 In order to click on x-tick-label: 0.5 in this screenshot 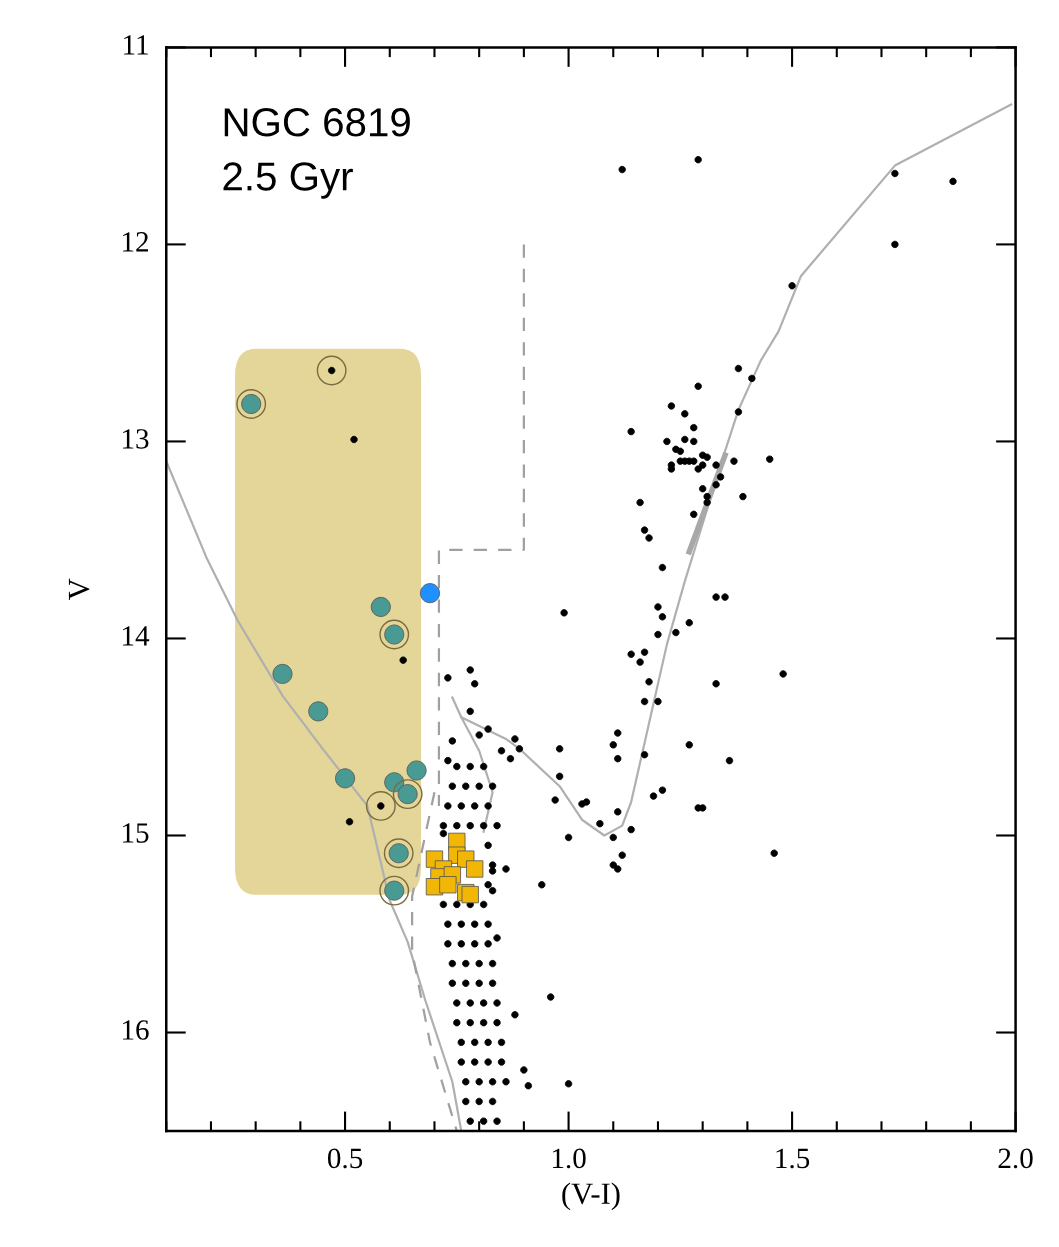, I will do `click(345, 1158)`.